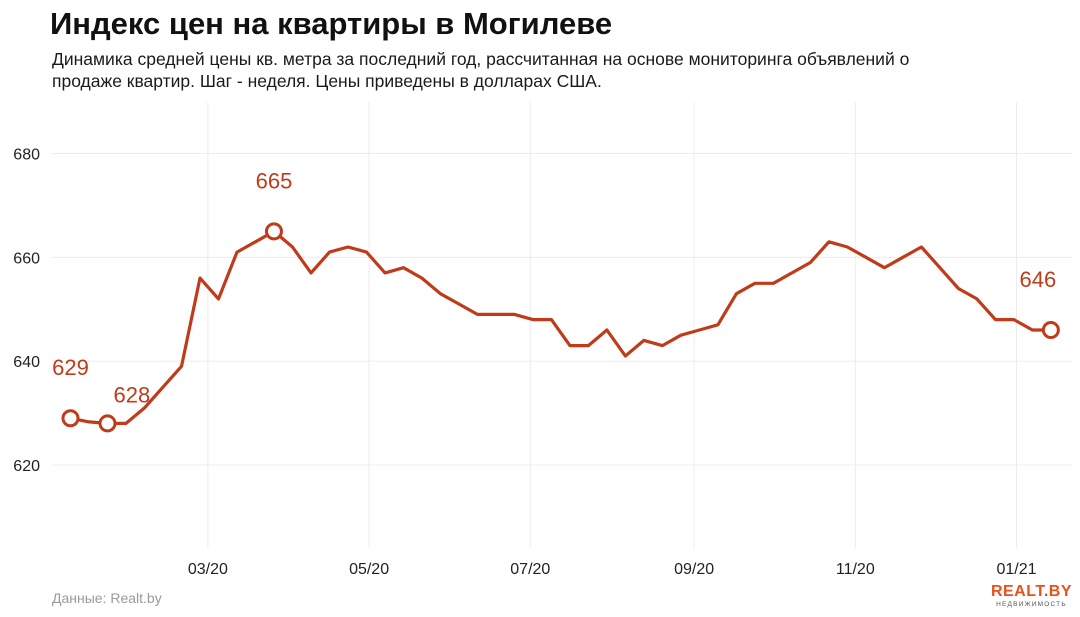 The height and width of the screenshot is (617, 1080). What do you see at coordinates (107, 598) in the screenshot?
I see `data-source-note: Данные: Realt.by` at bounding box center [107, 598].